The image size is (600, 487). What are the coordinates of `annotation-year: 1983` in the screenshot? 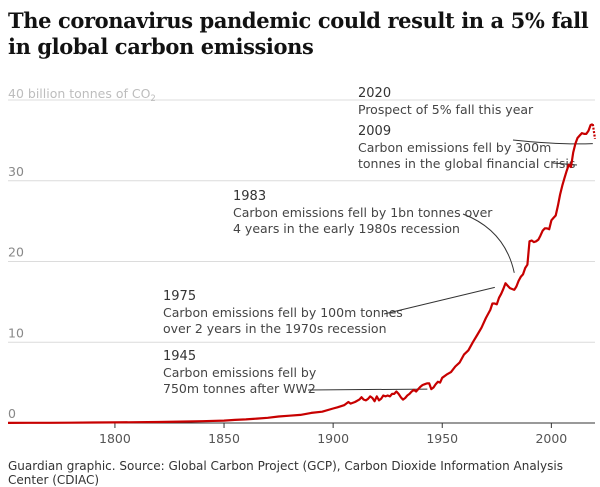 It's located at (249, 196).